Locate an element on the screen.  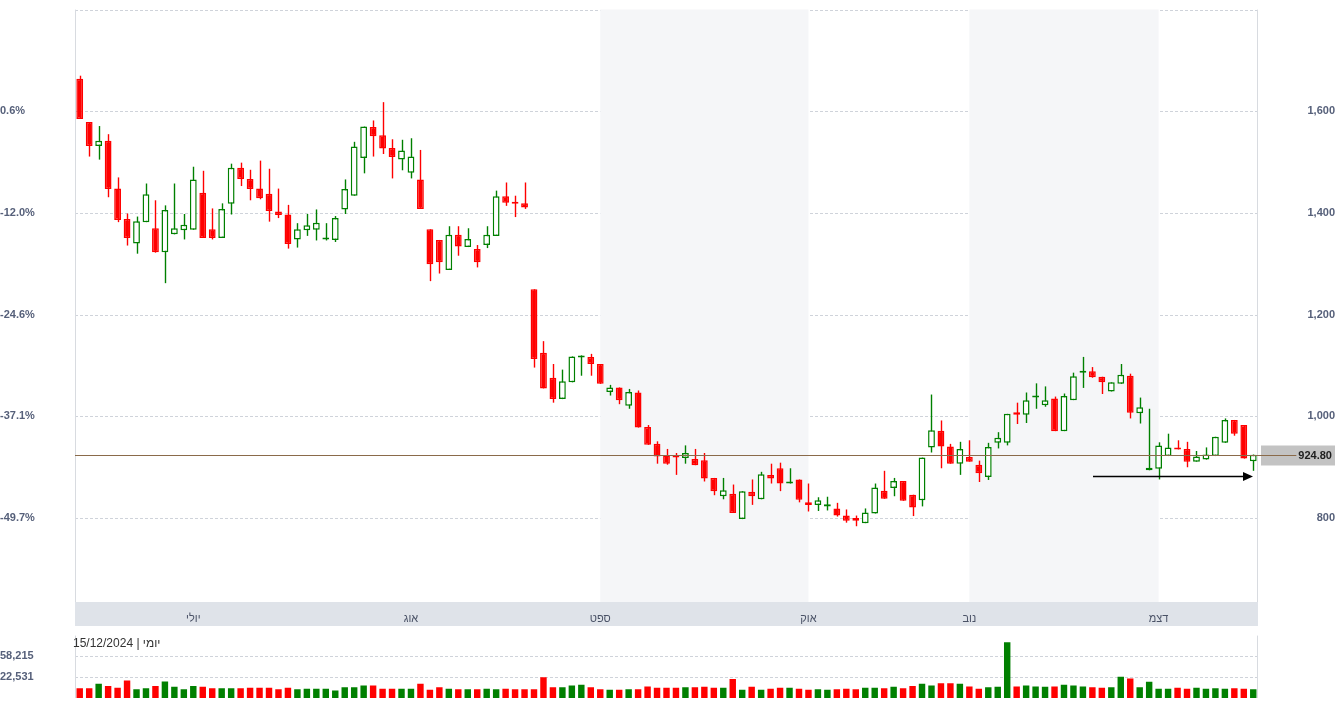
y2-tick-label: 800 is located at coordinates (1325, 517).